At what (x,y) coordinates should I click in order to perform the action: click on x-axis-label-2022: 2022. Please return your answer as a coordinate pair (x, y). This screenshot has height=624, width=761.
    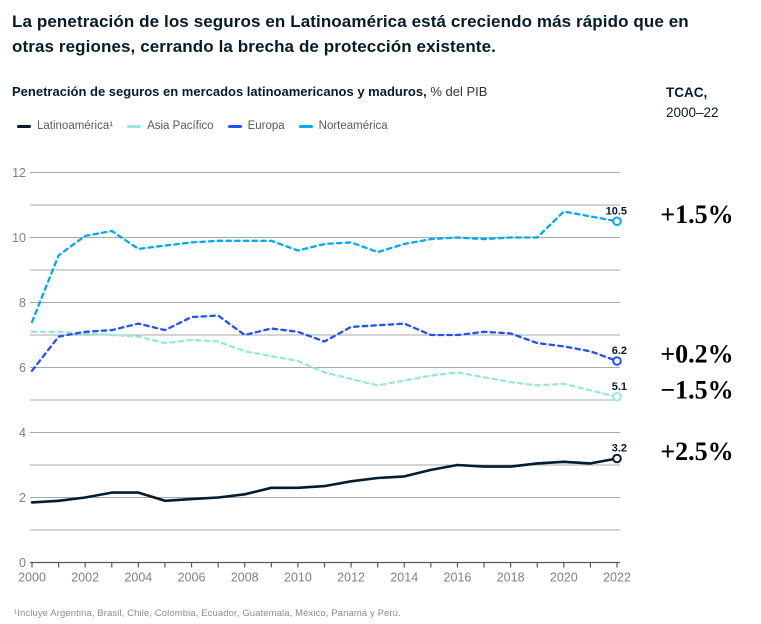
    Looking at the image, I should click on (617, 578).